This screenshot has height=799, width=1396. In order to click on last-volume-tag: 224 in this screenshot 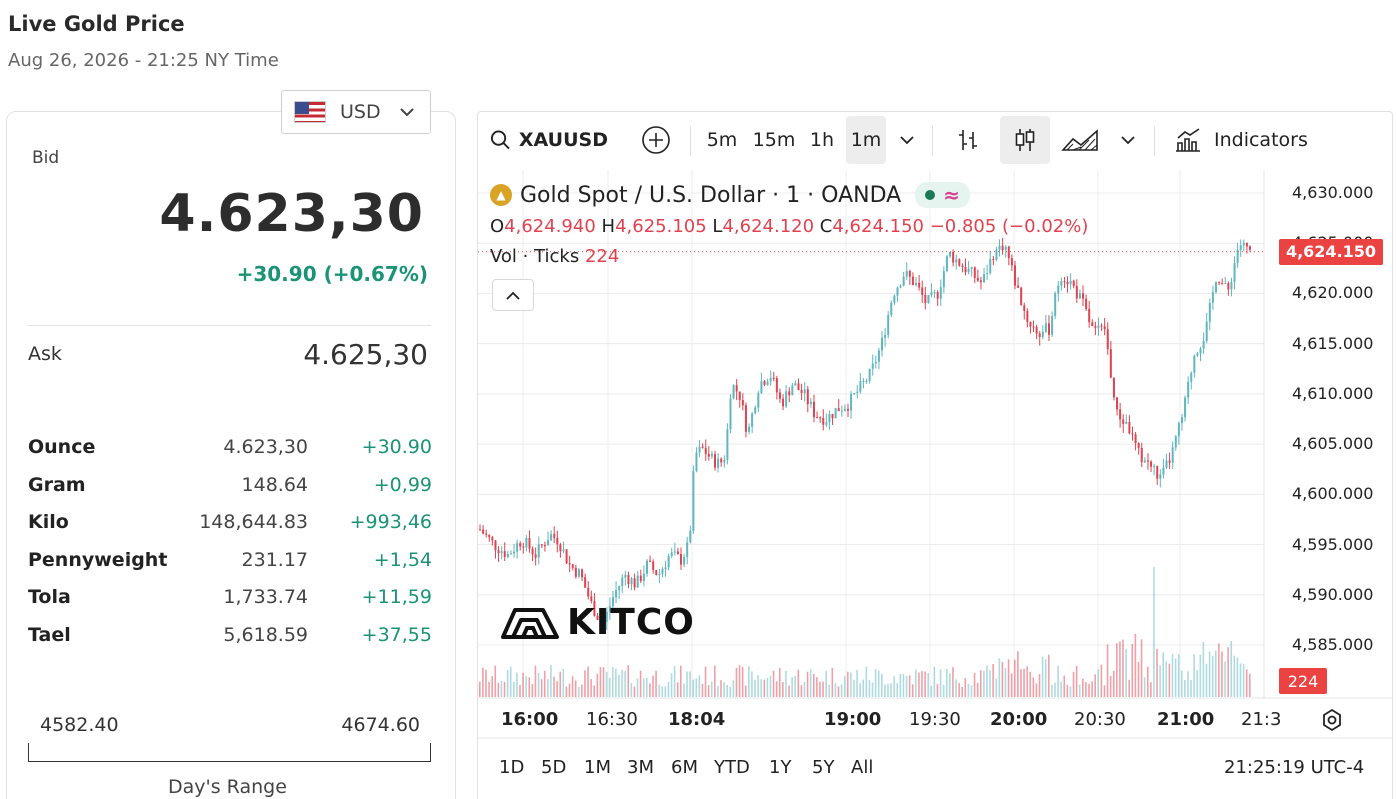, I will do `click(1303, 681)`.